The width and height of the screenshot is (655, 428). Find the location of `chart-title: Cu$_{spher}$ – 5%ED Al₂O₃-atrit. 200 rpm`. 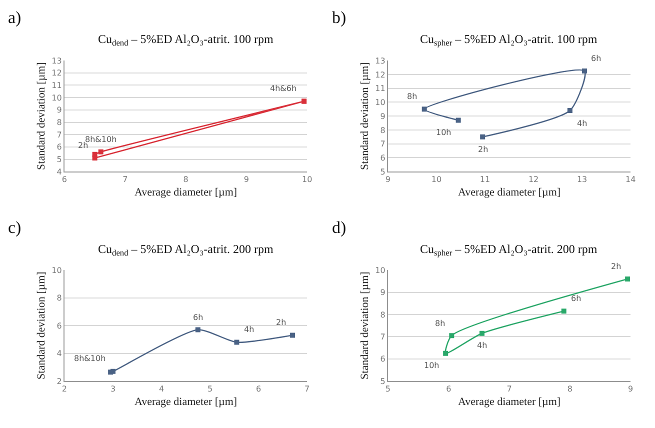

chart-title: Cu$_{spher}$ – 5%ED Al₂O₃-atrit. 200 rpm is located at coordinates (509, 250).